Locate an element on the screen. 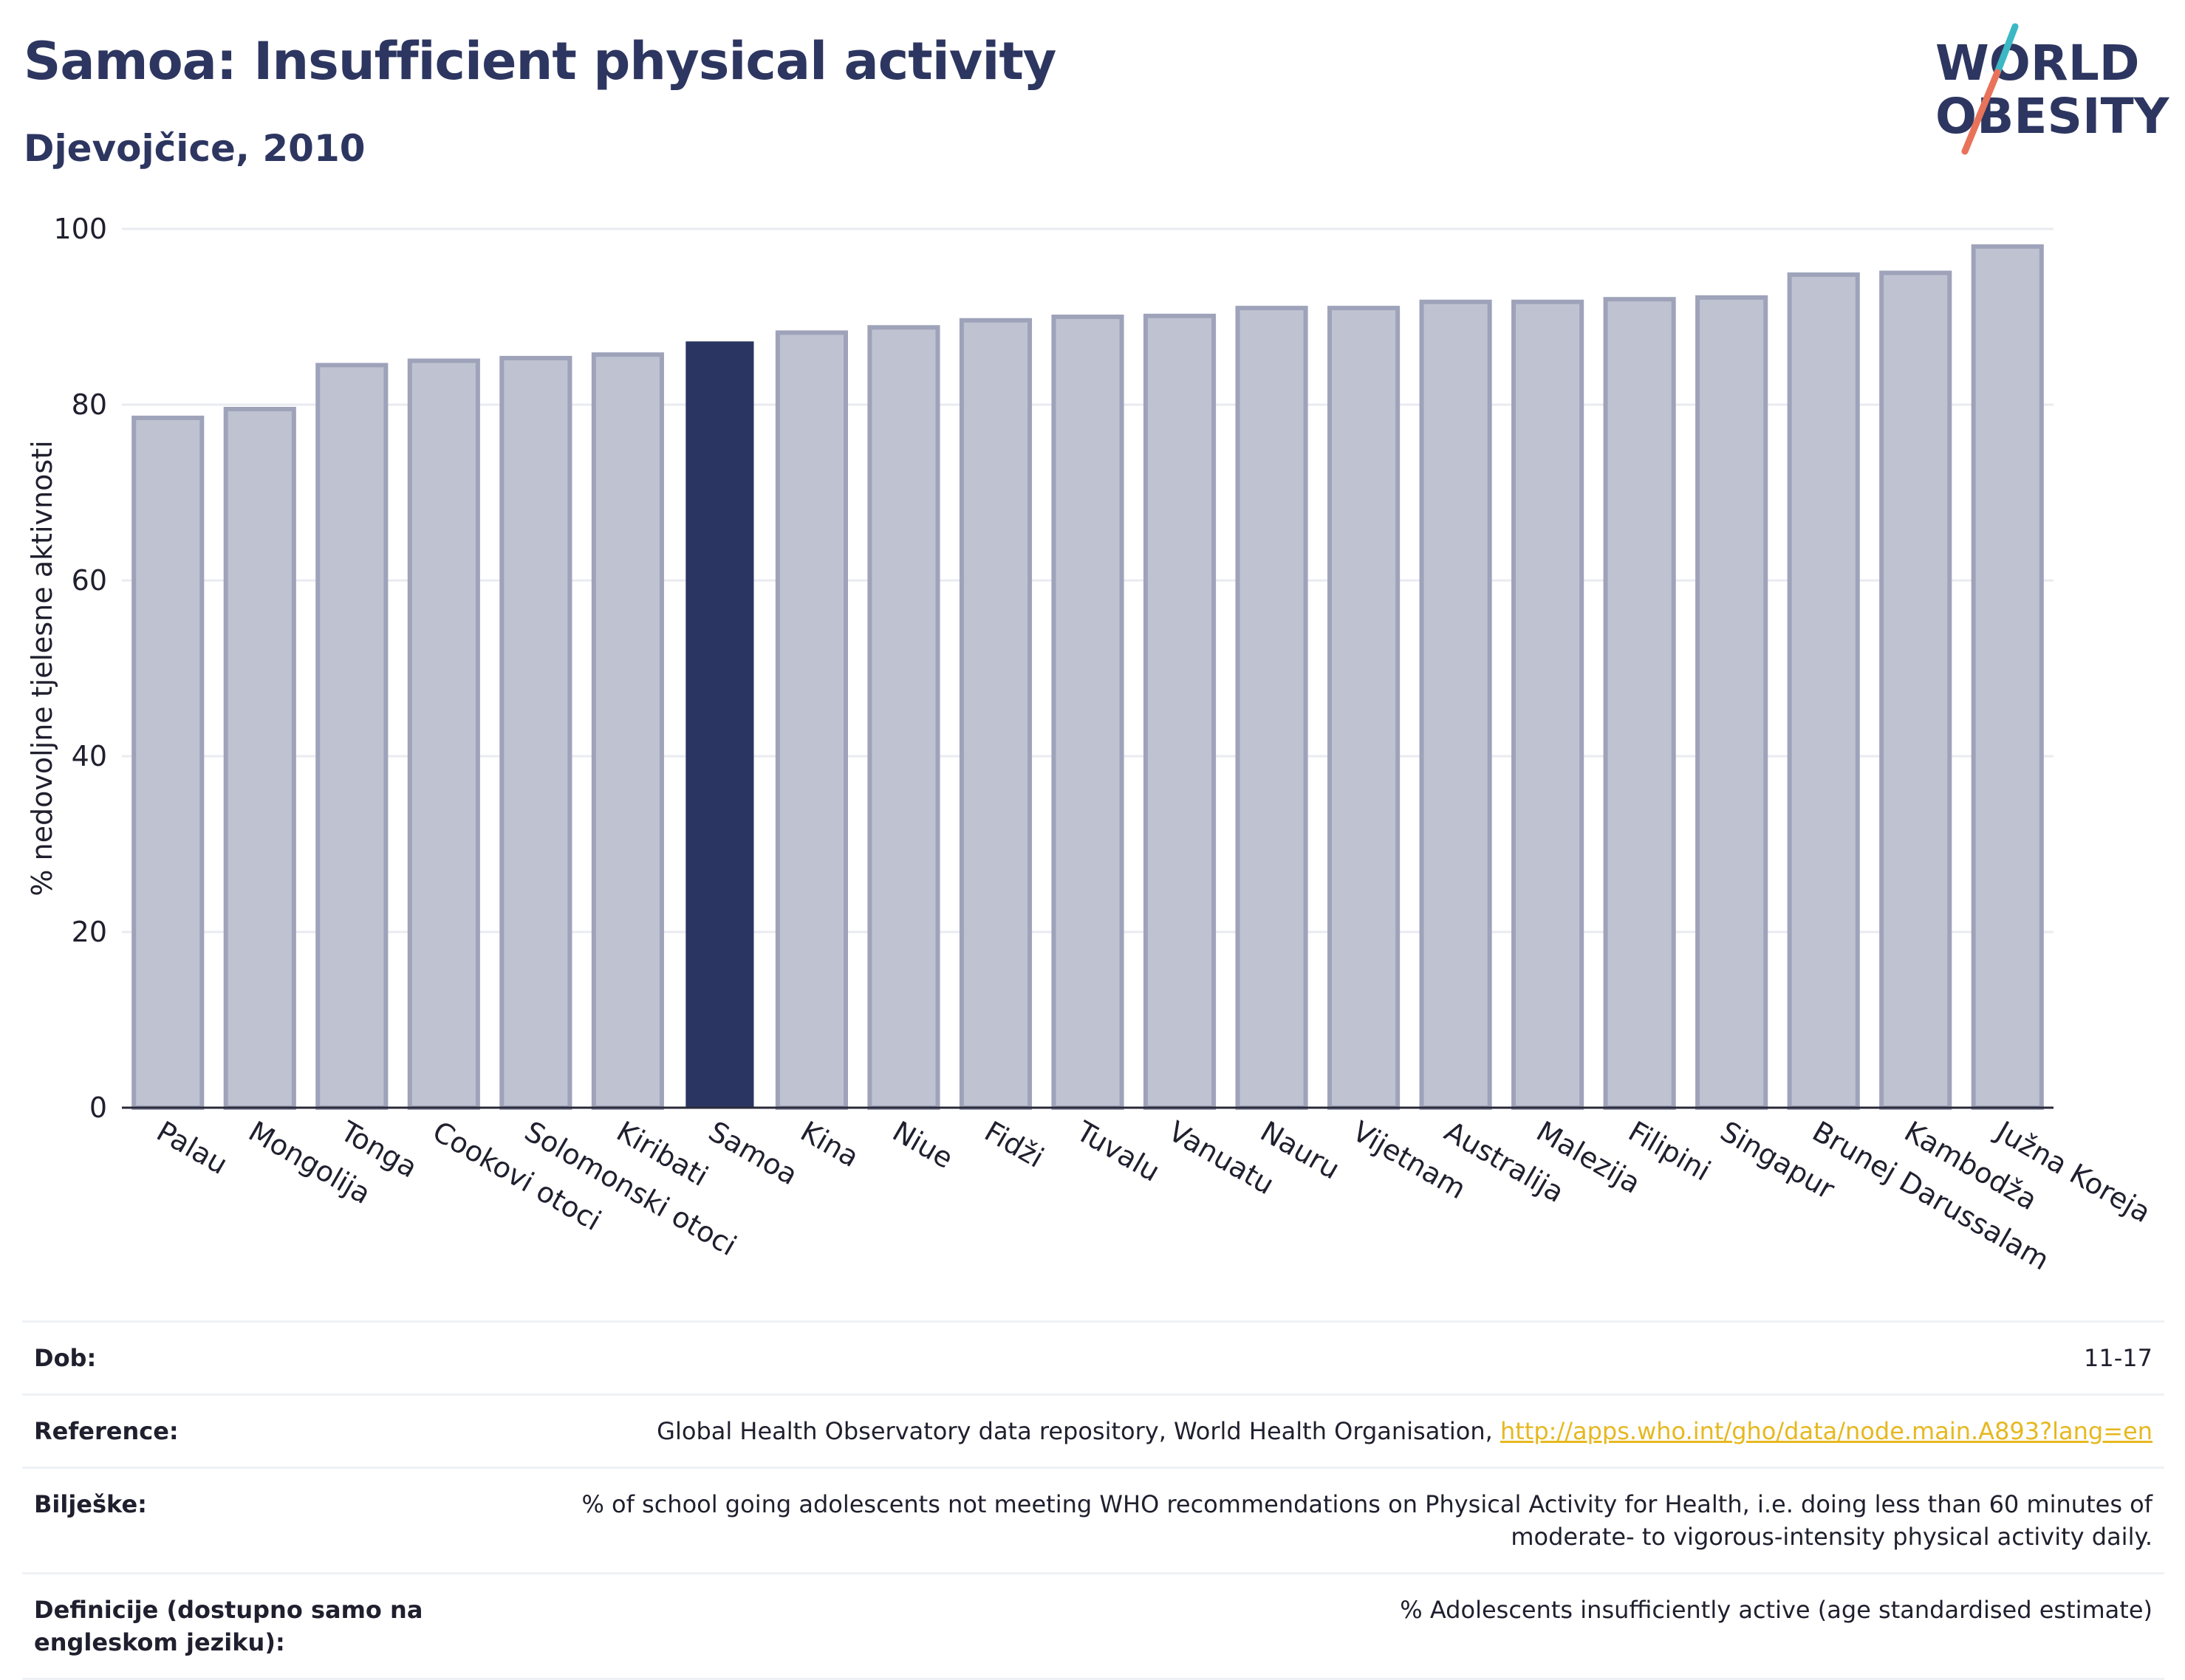 The height and width of the screenshot is (1680, 2185). bar-cookovi-otoci is located at coordinates (444, 734).